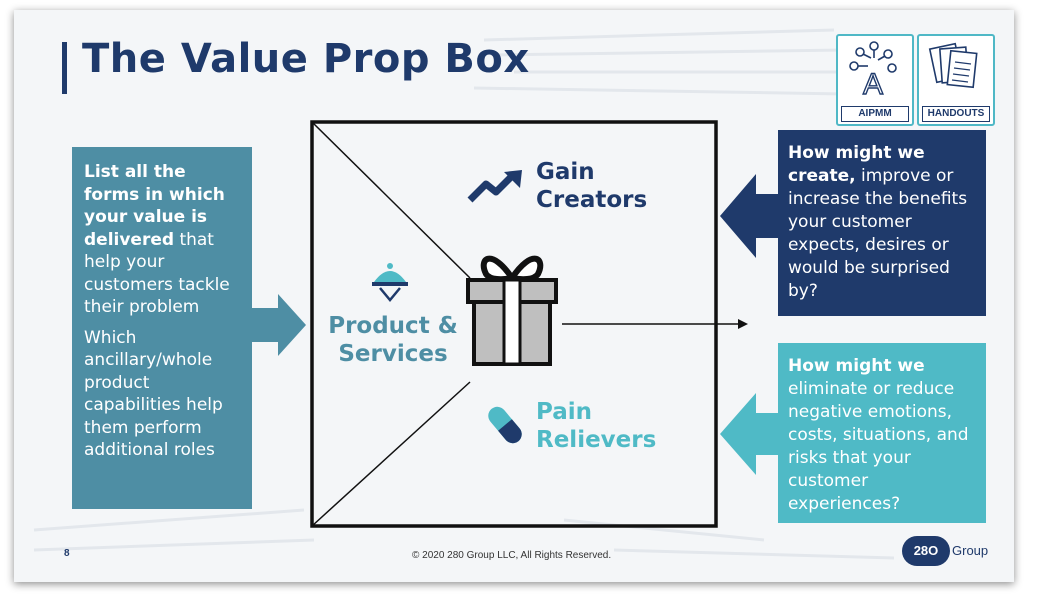  I want to click on pain-relievers-line-2: Relievers, so click(596, 440).